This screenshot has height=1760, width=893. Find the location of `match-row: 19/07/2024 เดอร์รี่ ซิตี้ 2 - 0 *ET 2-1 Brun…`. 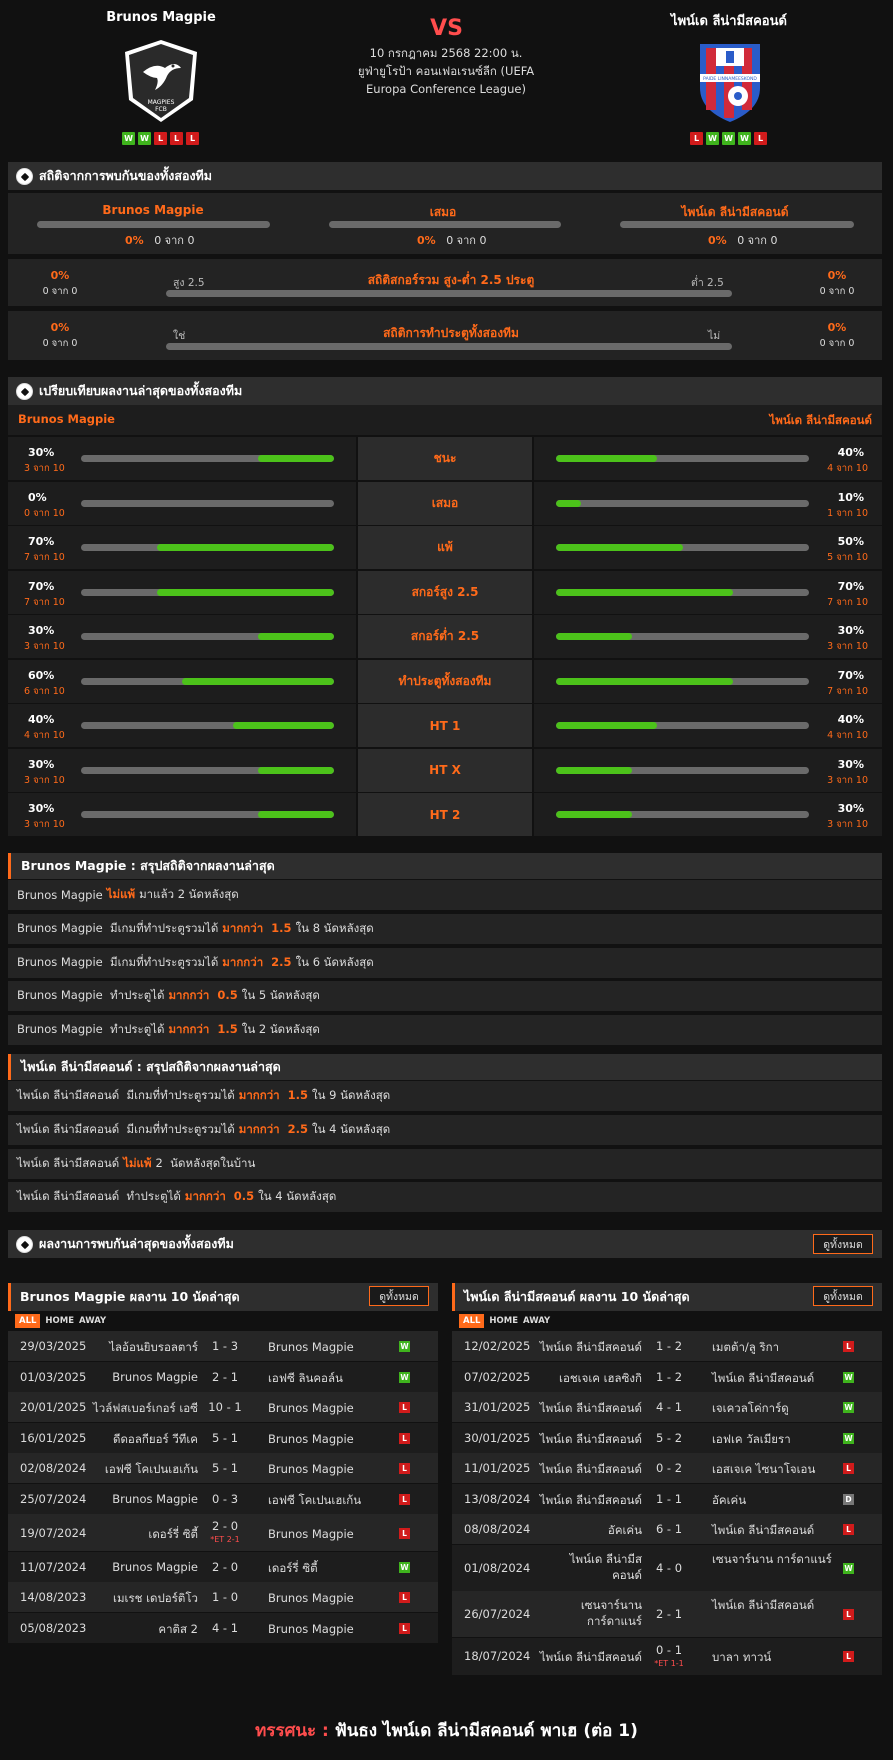

match-row: 19/07/2024 เดอร์รี่ ซิตี้ 2 - 0 *ET 2-1 Brun… is located at coordinates (223, 1532).